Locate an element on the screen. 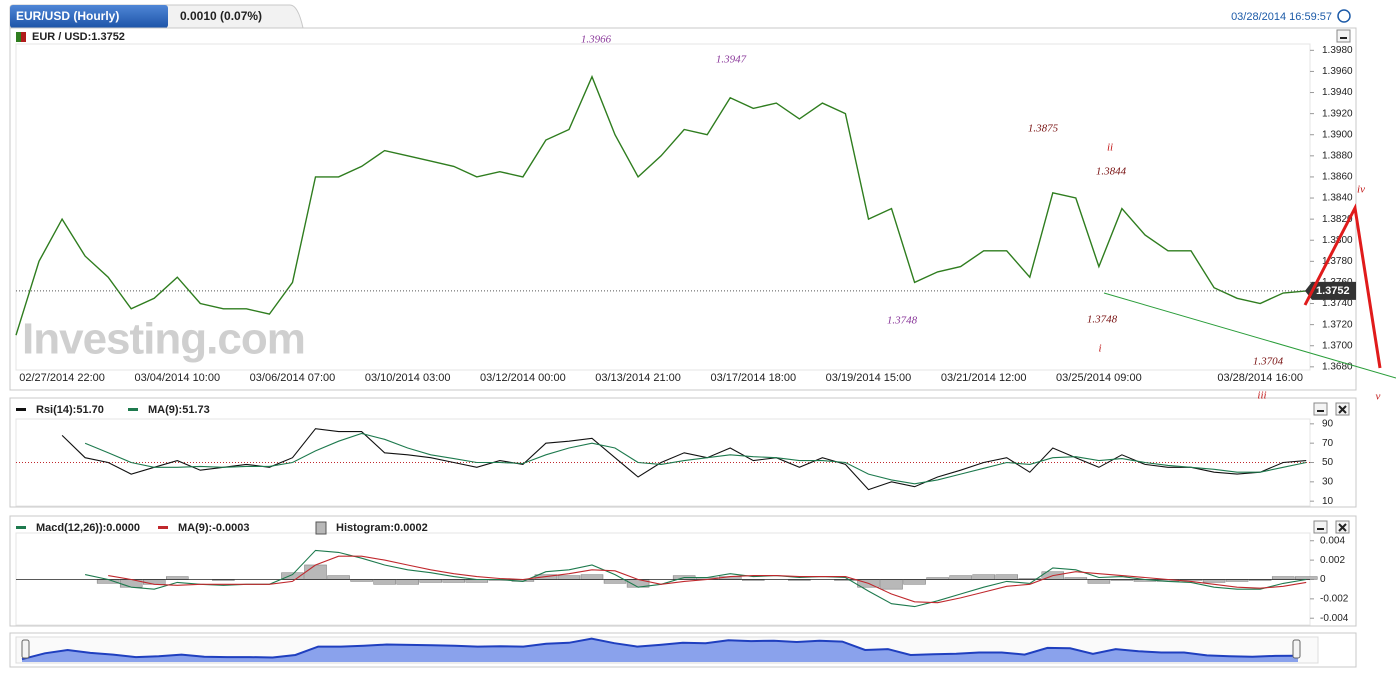  symbol-title: EUR/USD (Hourly) is located at coordinates (67, 16).